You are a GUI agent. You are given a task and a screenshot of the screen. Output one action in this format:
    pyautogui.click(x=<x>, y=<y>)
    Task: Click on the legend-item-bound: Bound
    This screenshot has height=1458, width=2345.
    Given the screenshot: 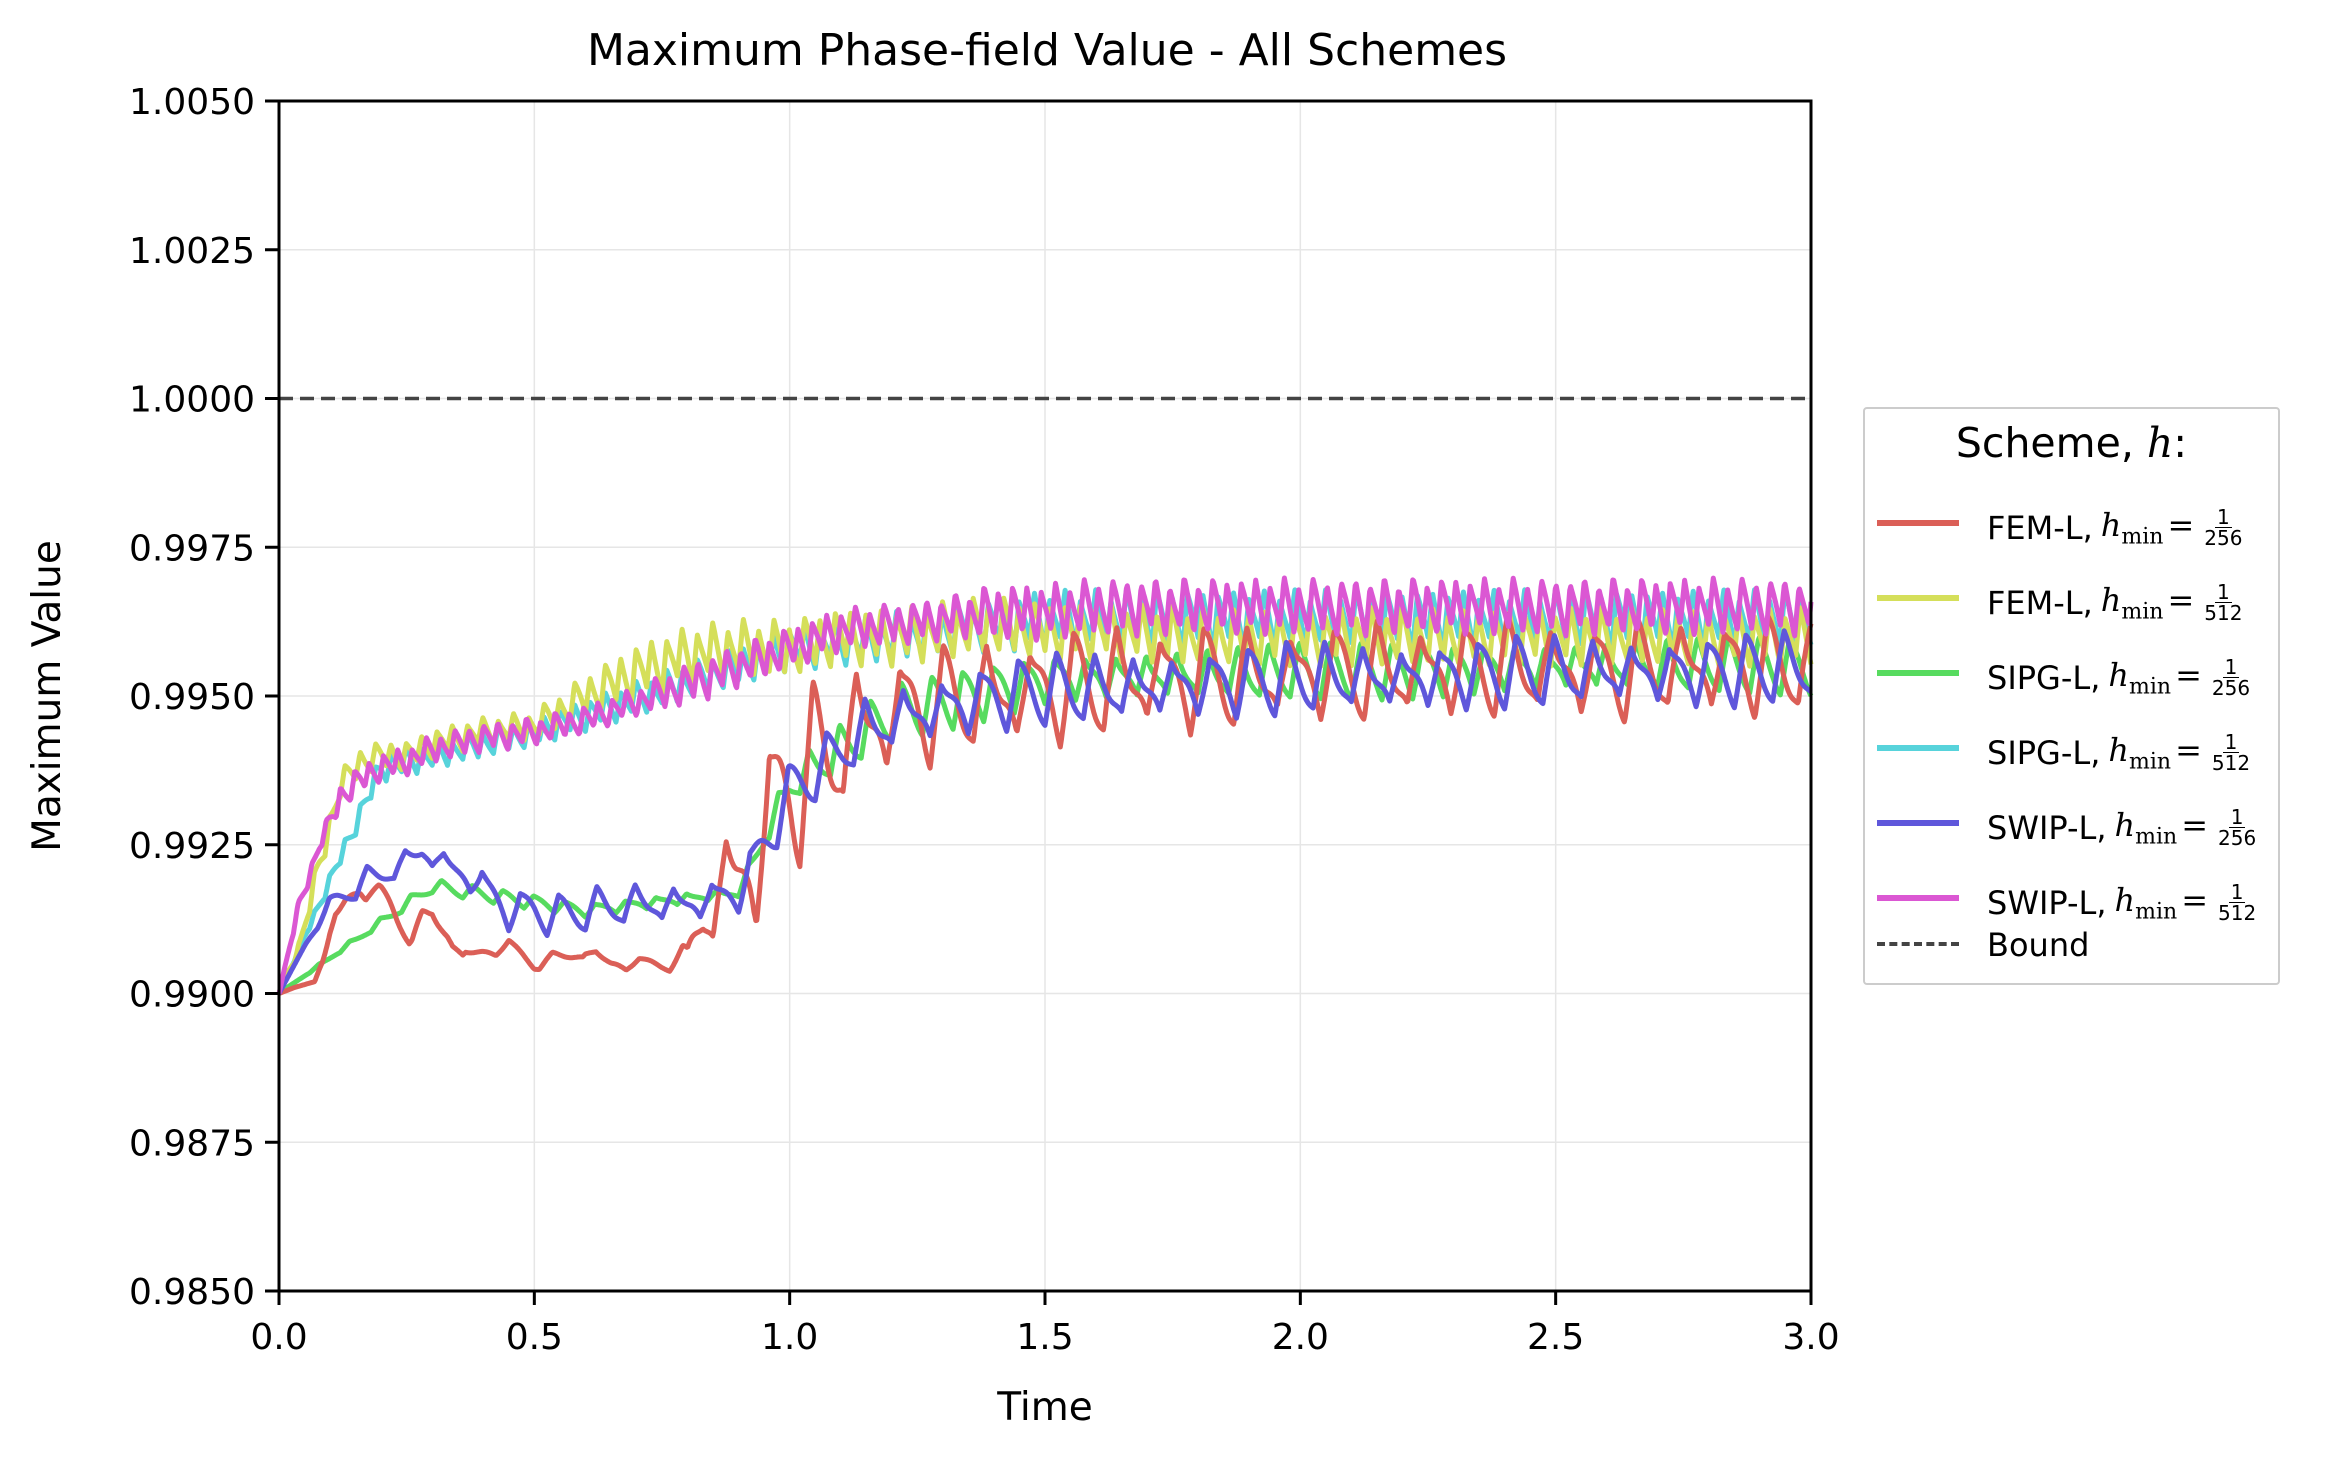 What is the action you would take?
    pyautogui.click(x=2077, y=943)
    